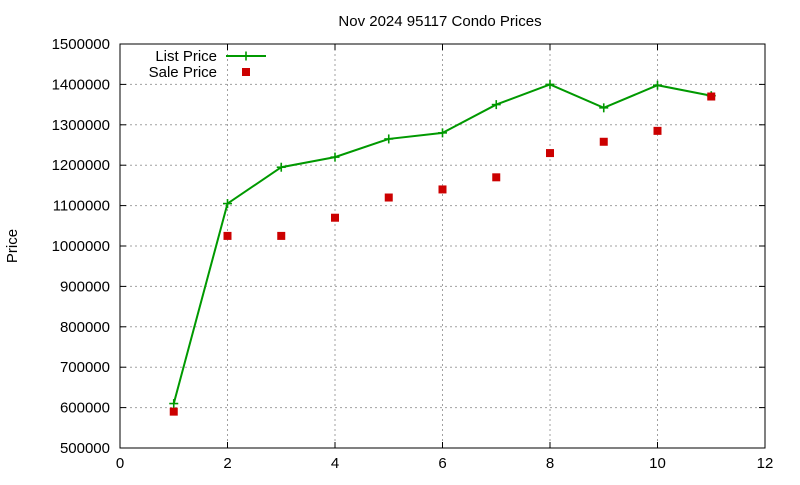  I want to click on legend-item: Sale Price, so click(199, 72).